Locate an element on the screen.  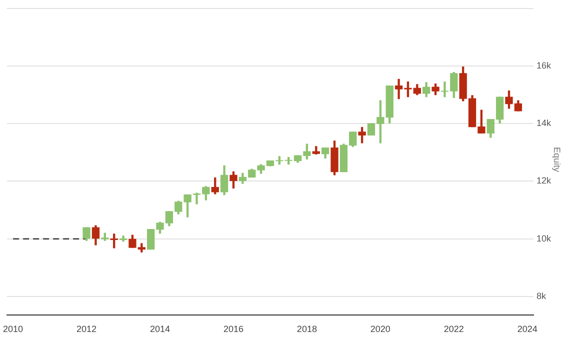
x-tick-label: 2016 is located at coordinates (233, 329).